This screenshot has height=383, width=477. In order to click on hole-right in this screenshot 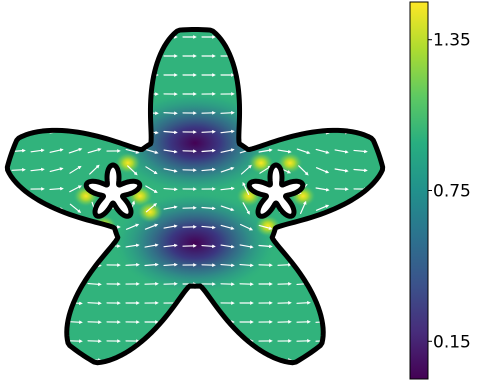, I will do `click(276, 190)`.